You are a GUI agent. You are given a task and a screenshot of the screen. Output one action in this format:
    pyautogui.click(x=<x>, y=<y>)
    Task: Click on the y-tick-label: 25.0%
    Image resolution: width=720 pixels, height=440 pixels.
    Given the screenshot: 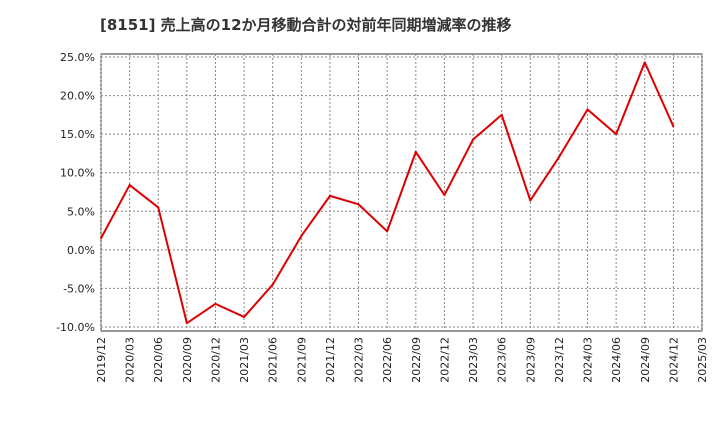 What is the action you would take?
    pyautogui.click(x=77, y=57)
    